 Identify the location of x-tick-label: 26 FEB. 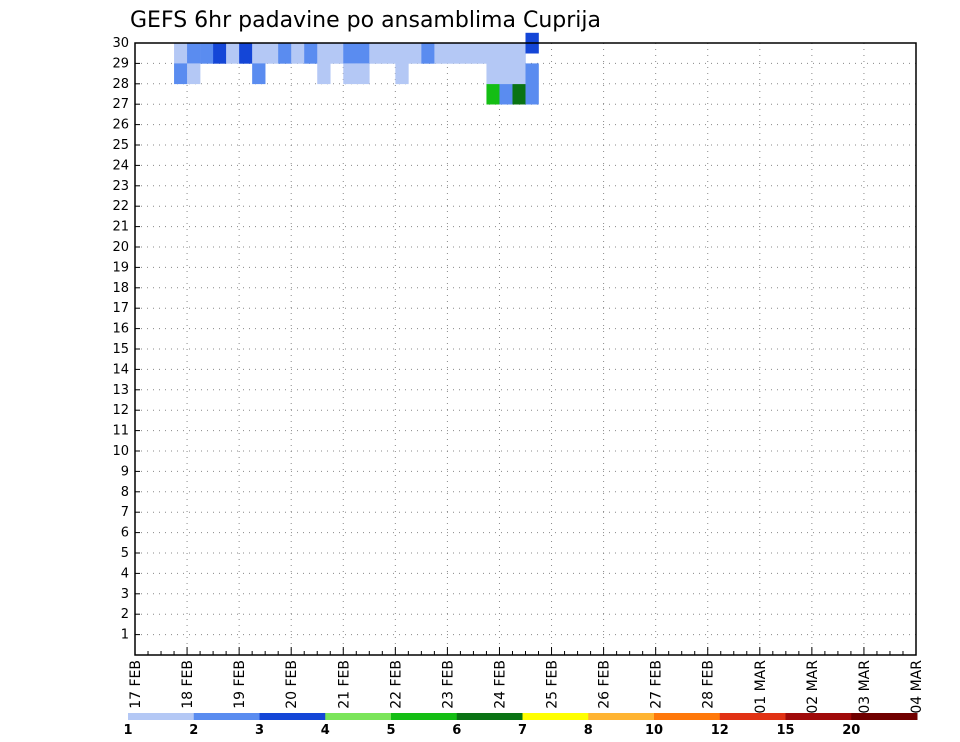
(605, 684).